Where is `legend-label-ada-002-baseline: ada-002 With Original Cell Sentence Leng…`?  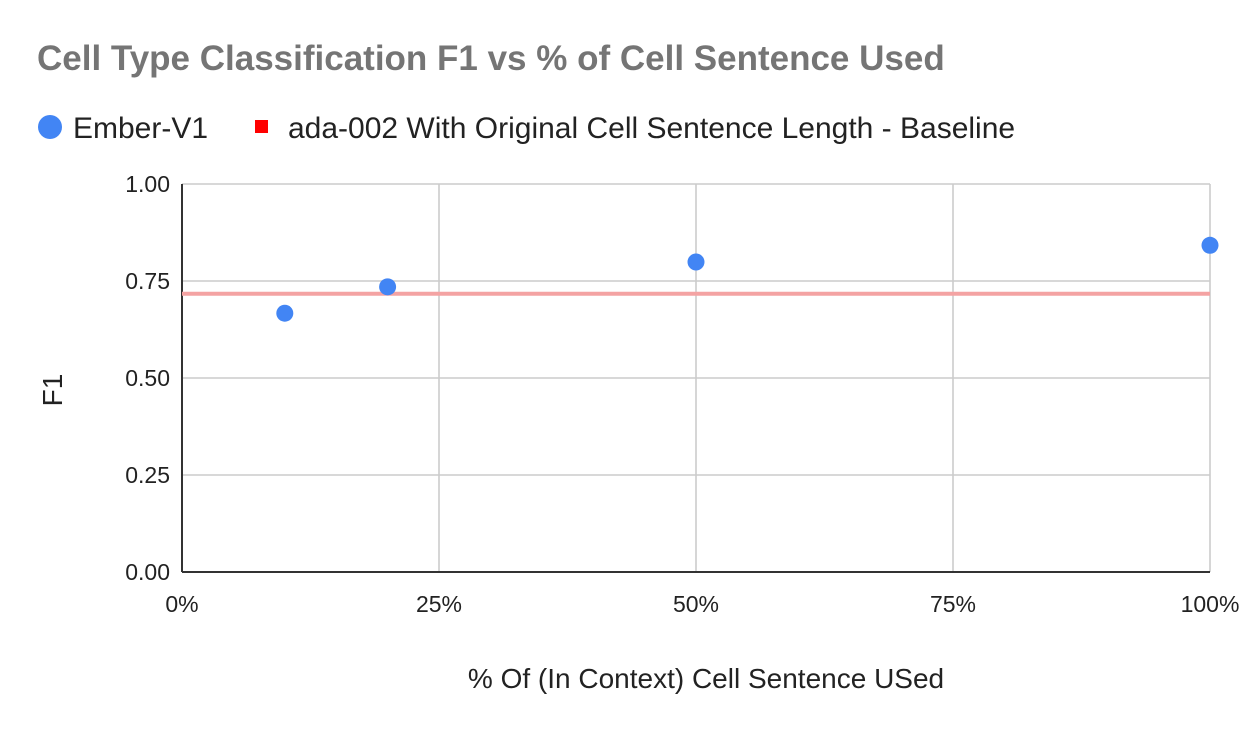 legend-label-ada-002-baseline: ada-002 With Original Cell Sentence Leng… is located at coordinates (651, 128).